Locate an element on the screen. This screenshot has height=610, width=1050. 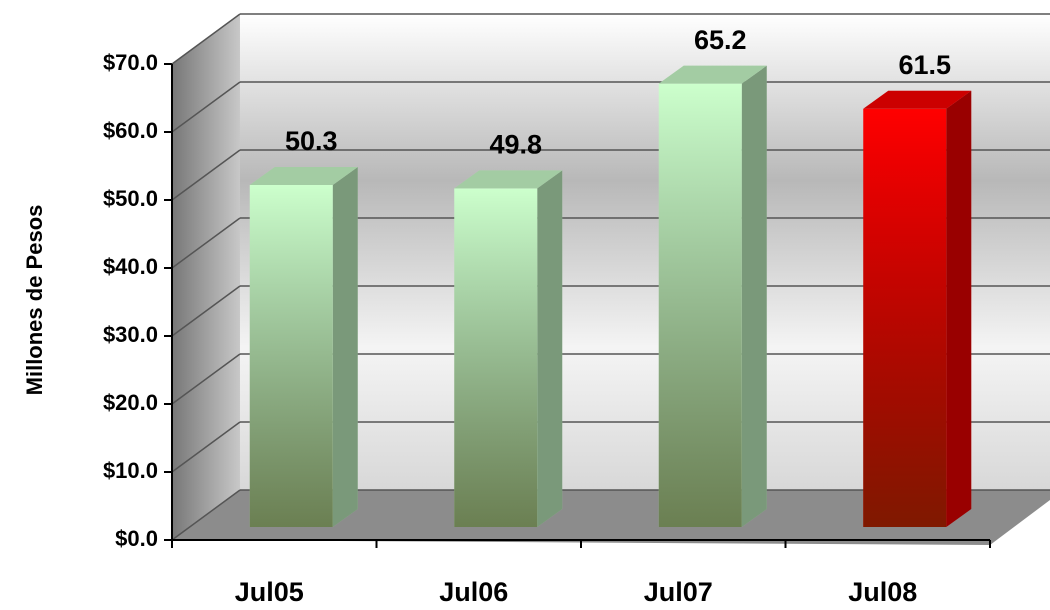
x-tick-label: Jul08 is located at coordinates (882, 592).